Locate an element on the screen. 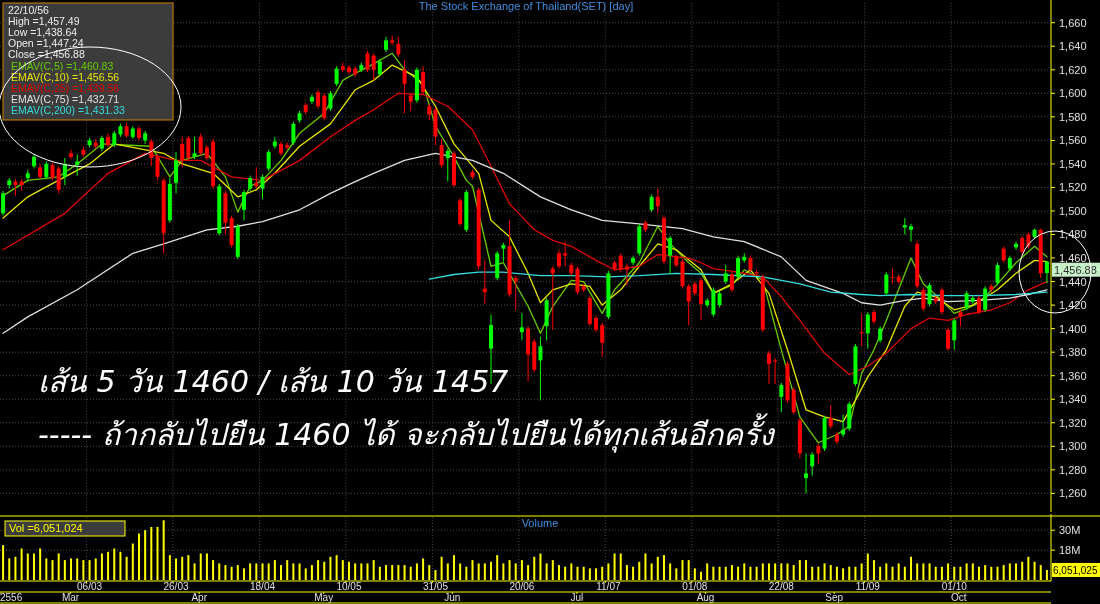 Image resolution: width=1100 pixels, height=604 pixels. y-tick-label: 1,520 is located at coordinates (1073, 187).